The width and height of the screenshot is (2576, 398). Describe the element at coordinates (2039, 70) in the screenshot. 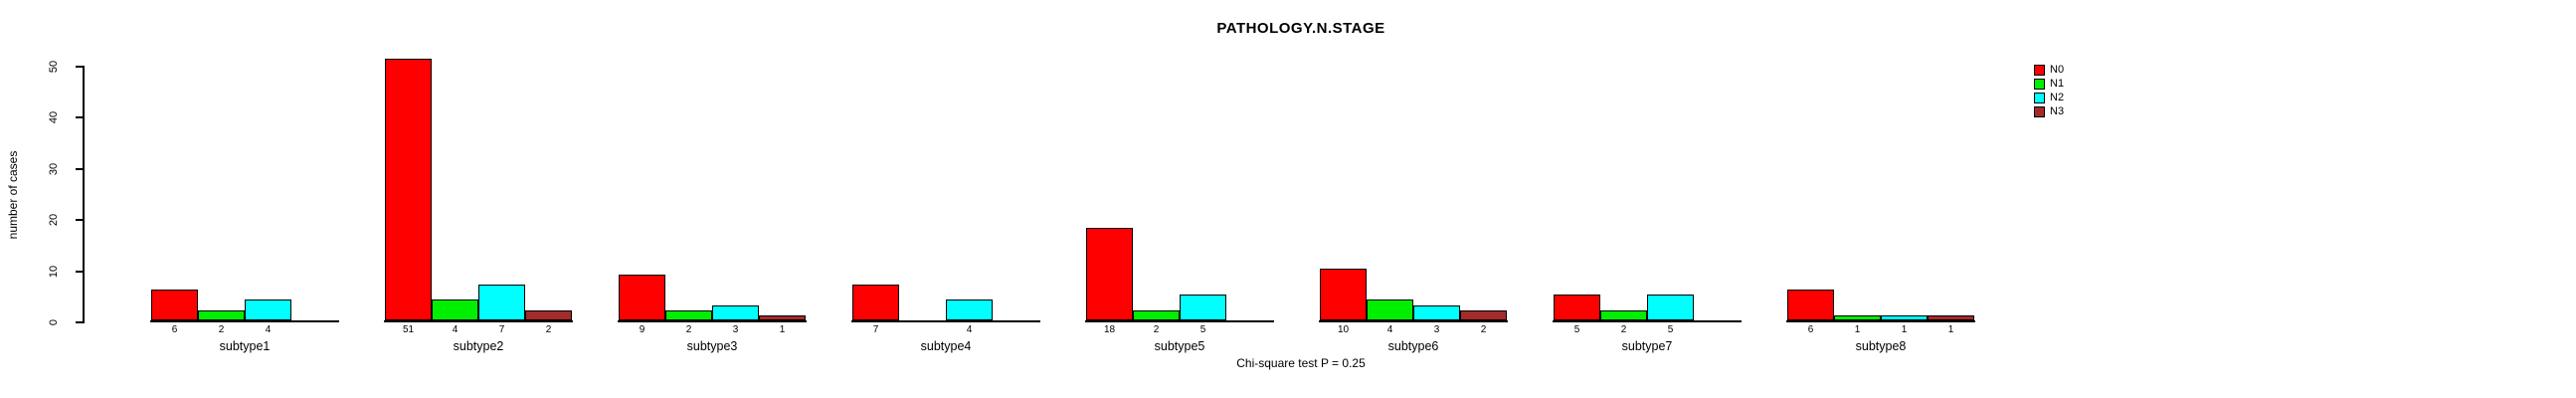

I see `legend-swatch-N0` at that location.